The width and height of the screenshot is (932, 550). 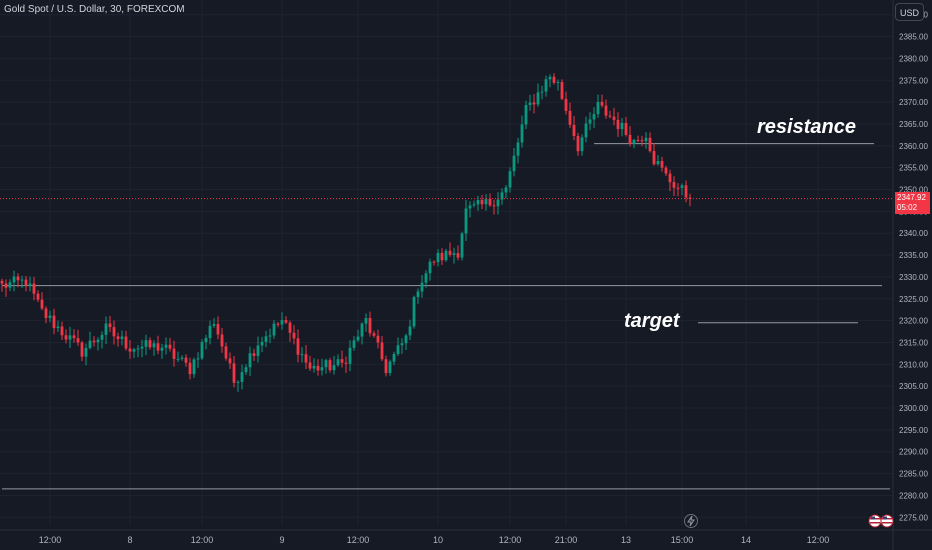 What do you see at coordinates (691, 521) in the screenshot?
I see `lightning-icon` at bounding box center [691, 521].